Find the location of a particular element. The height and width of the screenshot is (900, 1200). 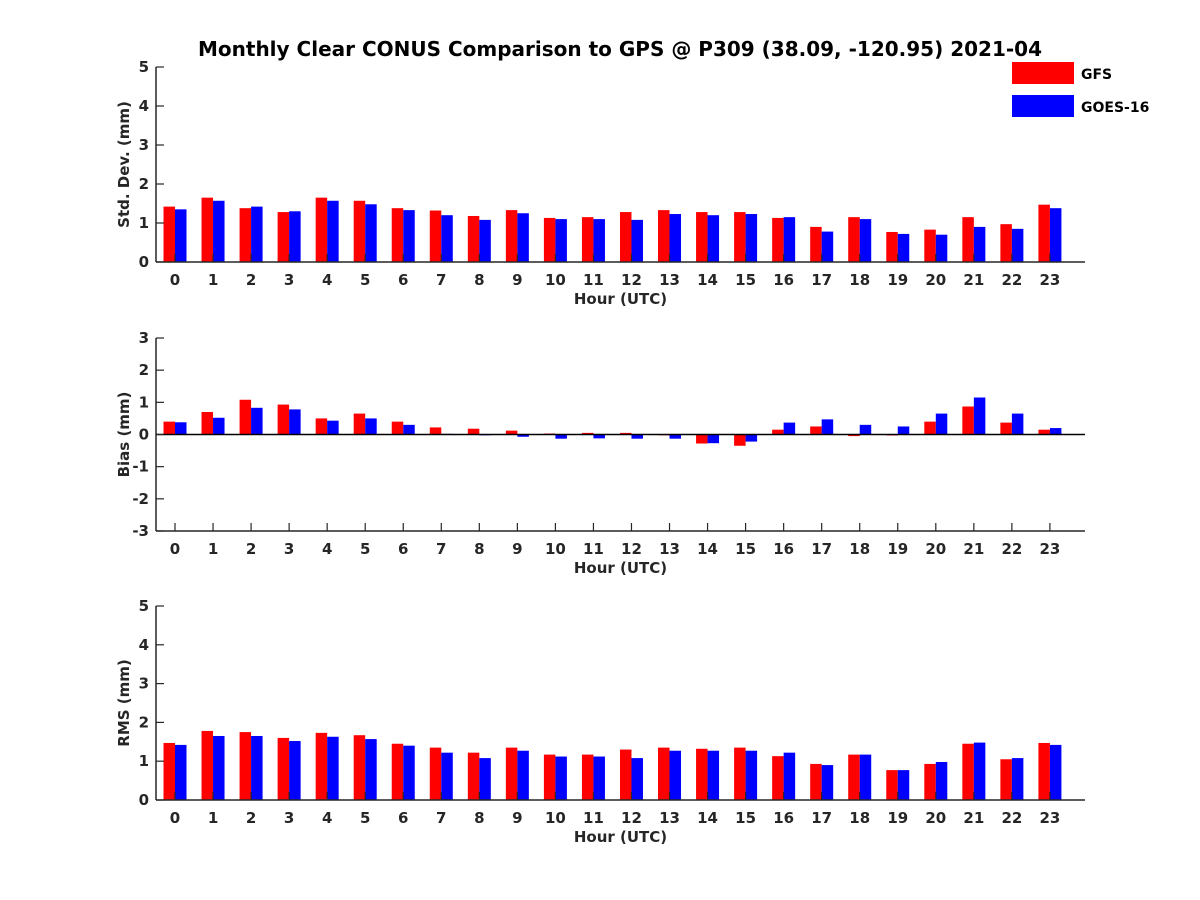

x-tick-label: 1 is located at coordinates (213, 549).